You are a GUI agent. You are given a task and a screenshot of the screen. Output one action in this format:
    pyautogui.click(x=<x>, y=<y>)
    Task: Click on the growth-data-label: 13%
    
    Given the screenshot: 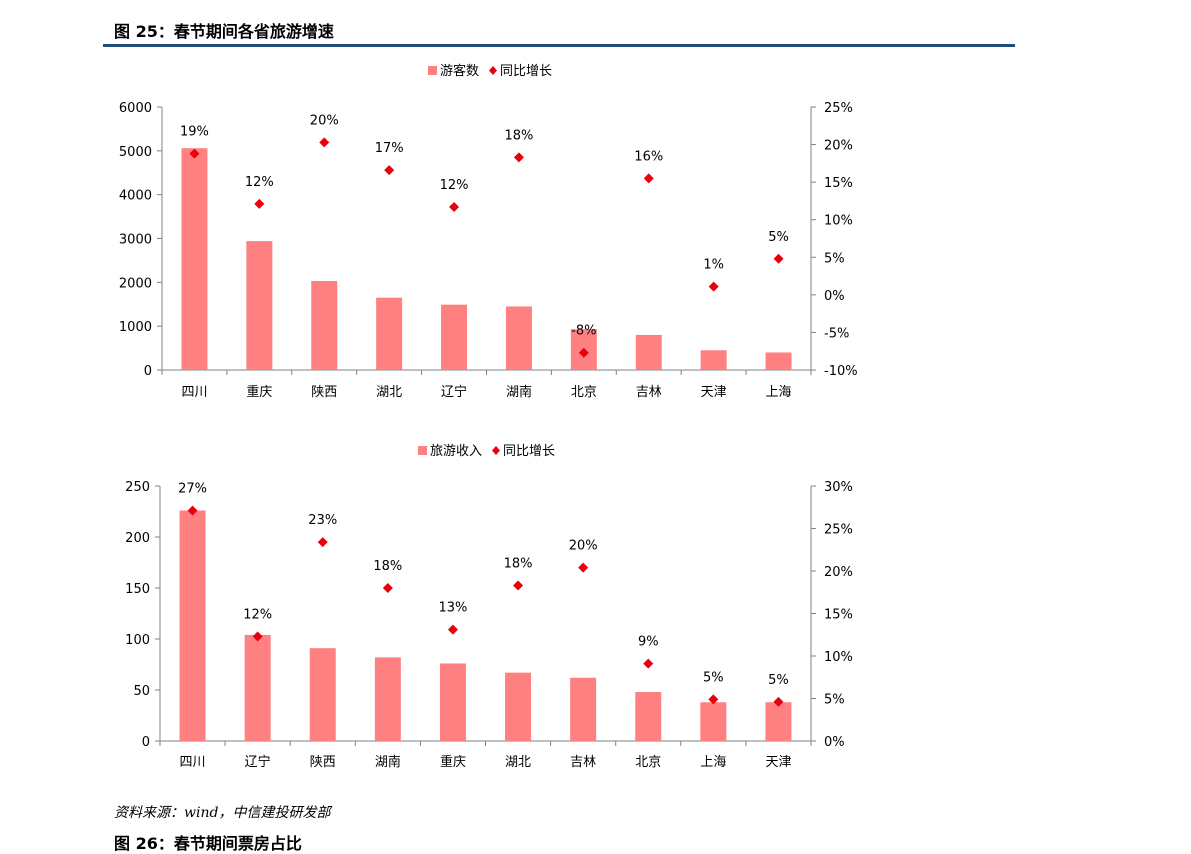 What is the action you would take?
    pyautogui.click(x=452, y=608)
    